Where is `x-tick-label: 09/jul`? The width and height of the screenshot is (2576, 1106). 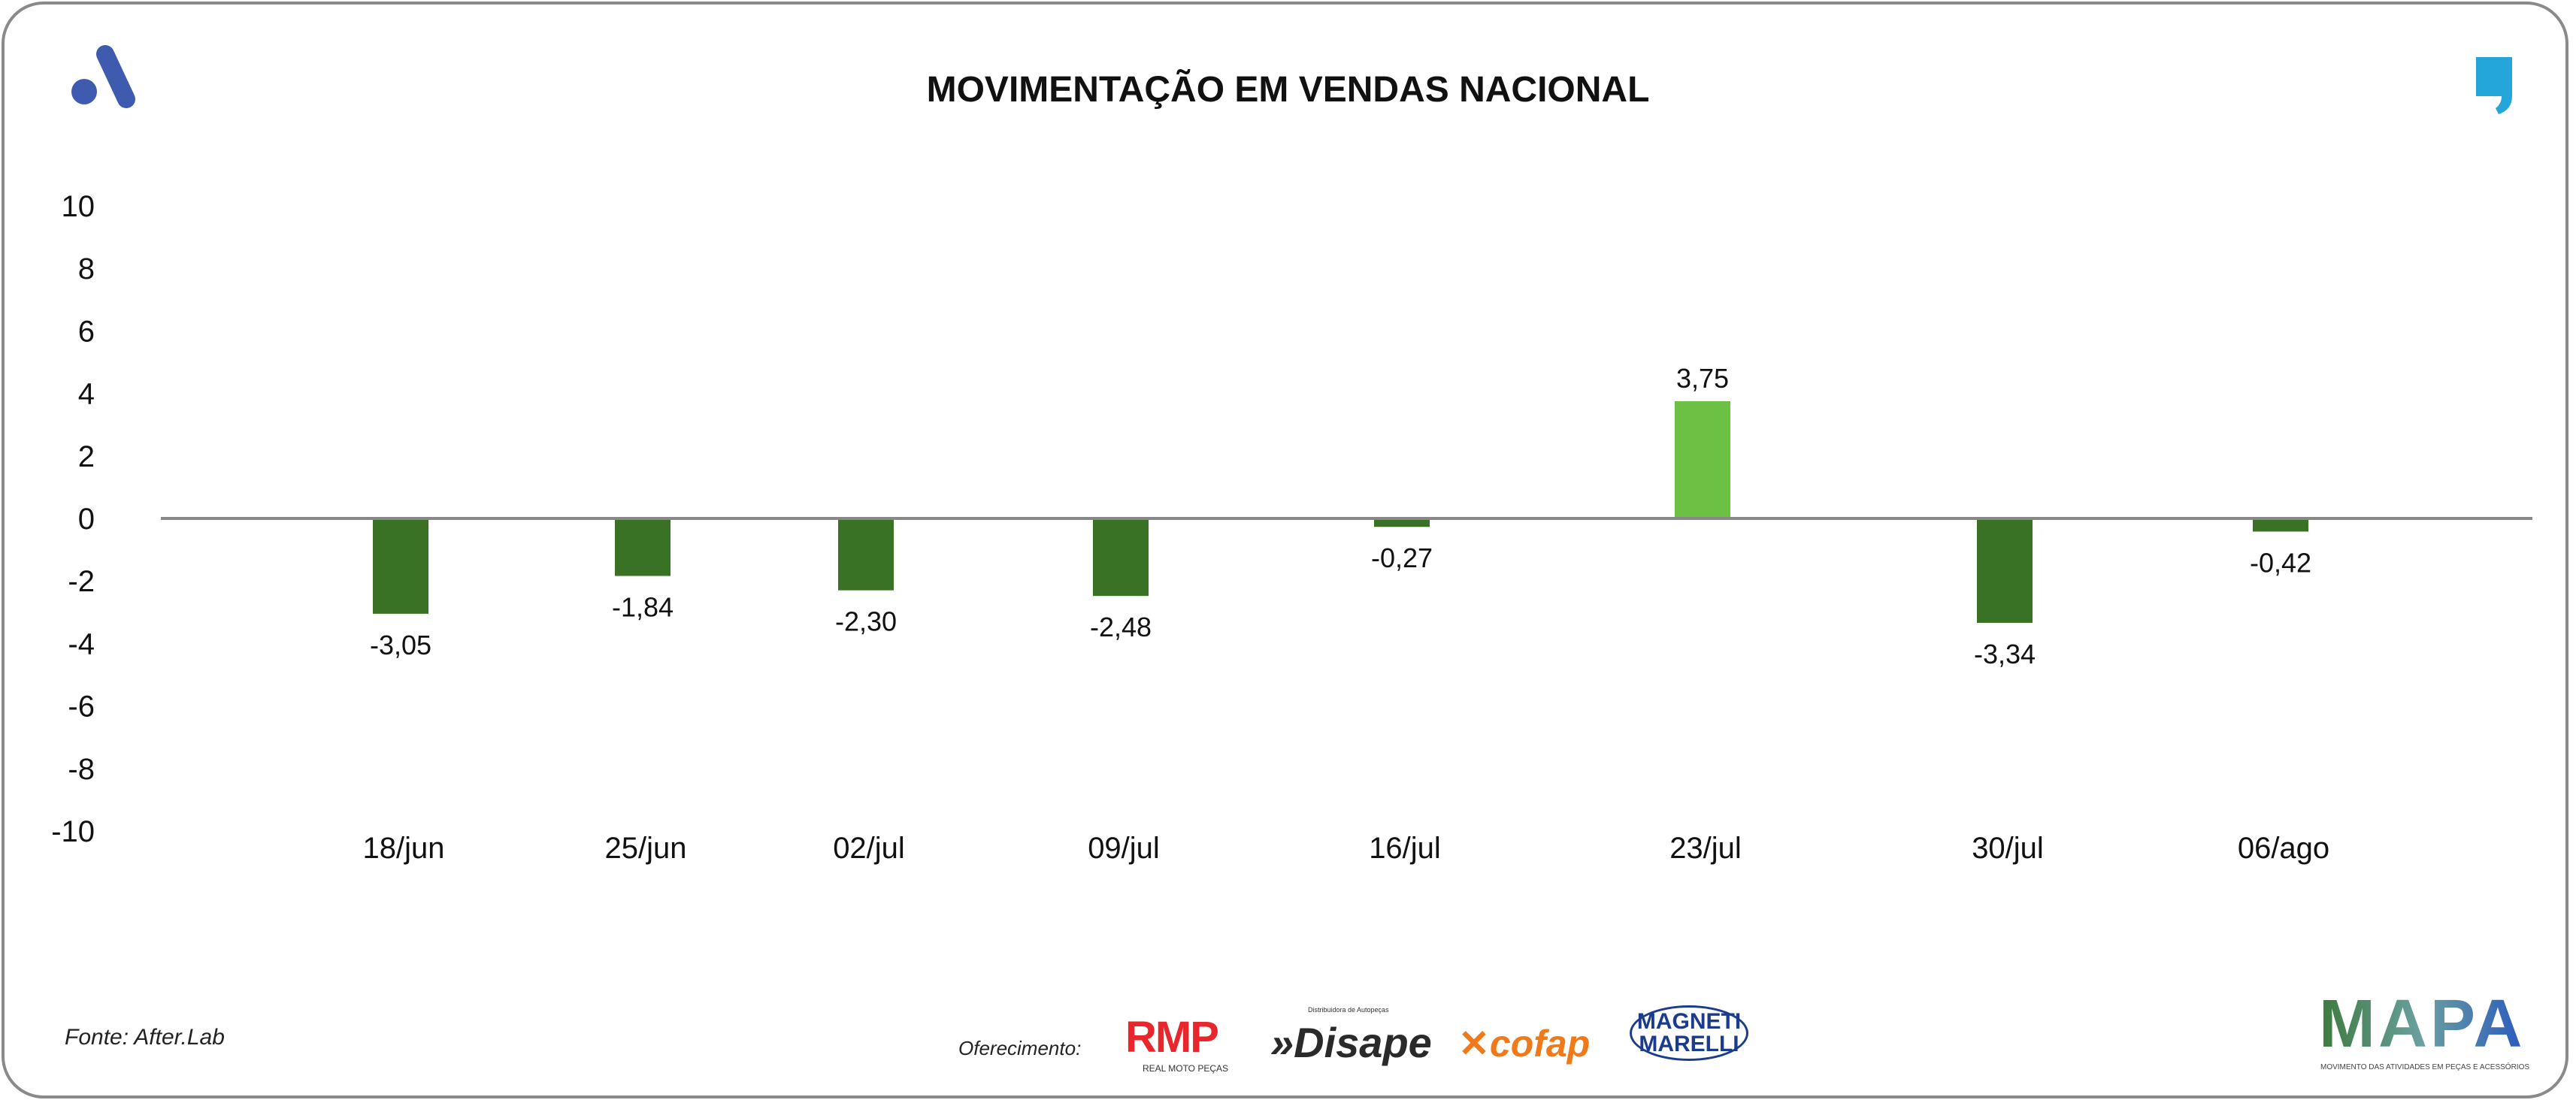
x-tick-label: 09/jul is located at coordinates (1124, 848).